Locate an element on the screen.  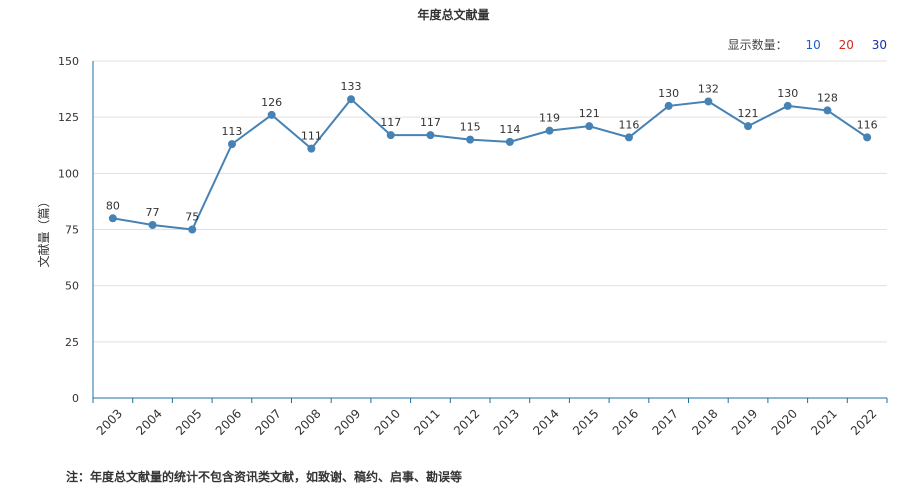
y-tick-label: 75 is located at coordinates (72, 230).